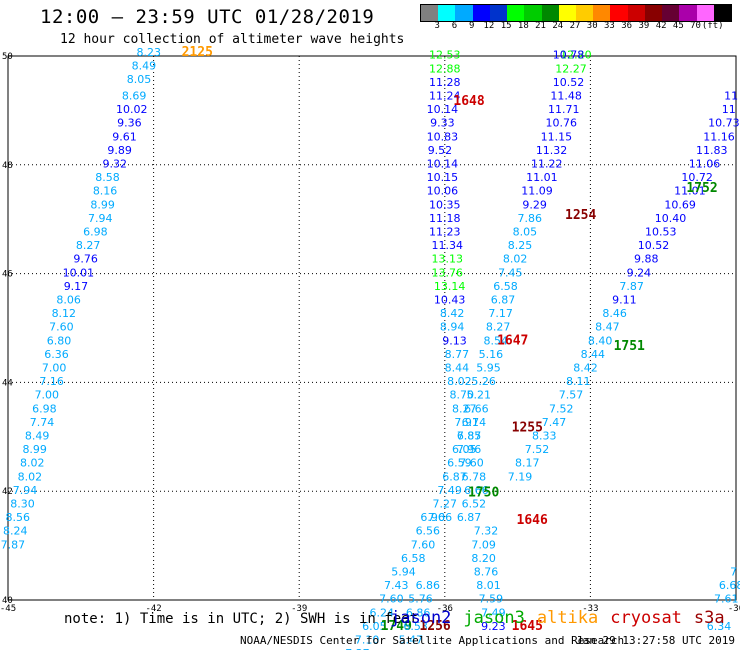  Describe the element at coordinates (367, 640) in the screenshot. I see `wave-height-value: 7.10` at that location.